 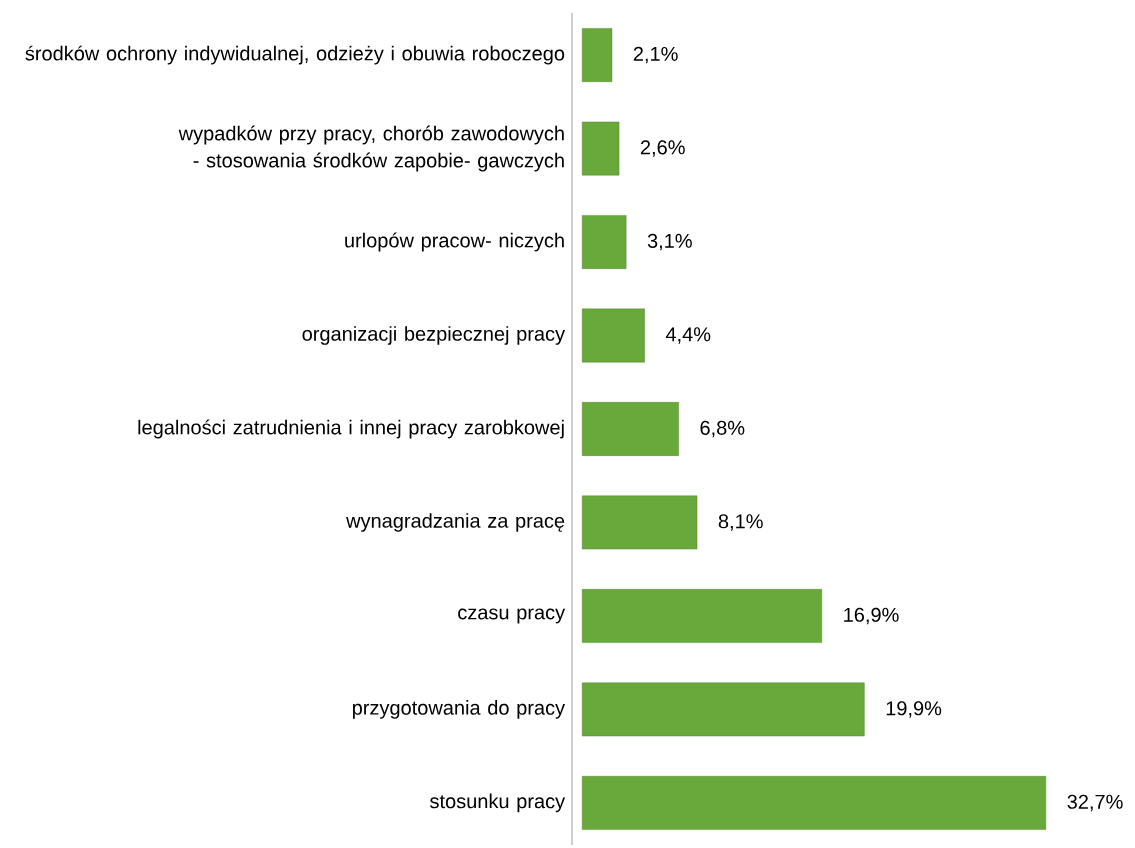 I want to click on y-tick-label: czasu pracy, so click(x=512, y=616).